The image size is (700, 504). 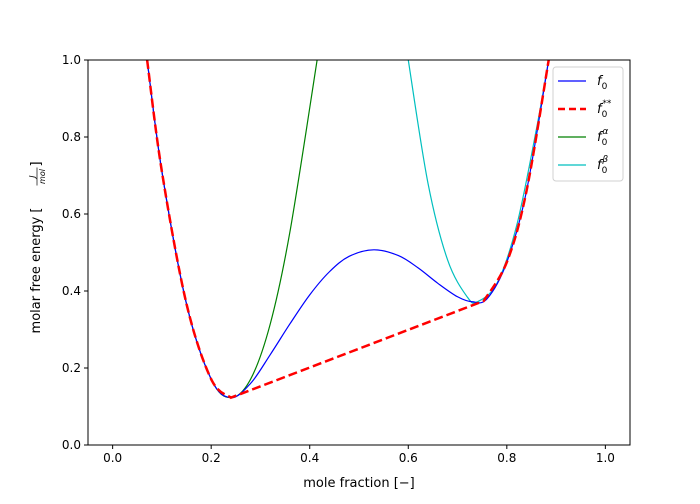 What do you see at coordinates (605, 132) in the screenshot?
I see `legend-label-superscript: α` at bounding box center [605, 132].